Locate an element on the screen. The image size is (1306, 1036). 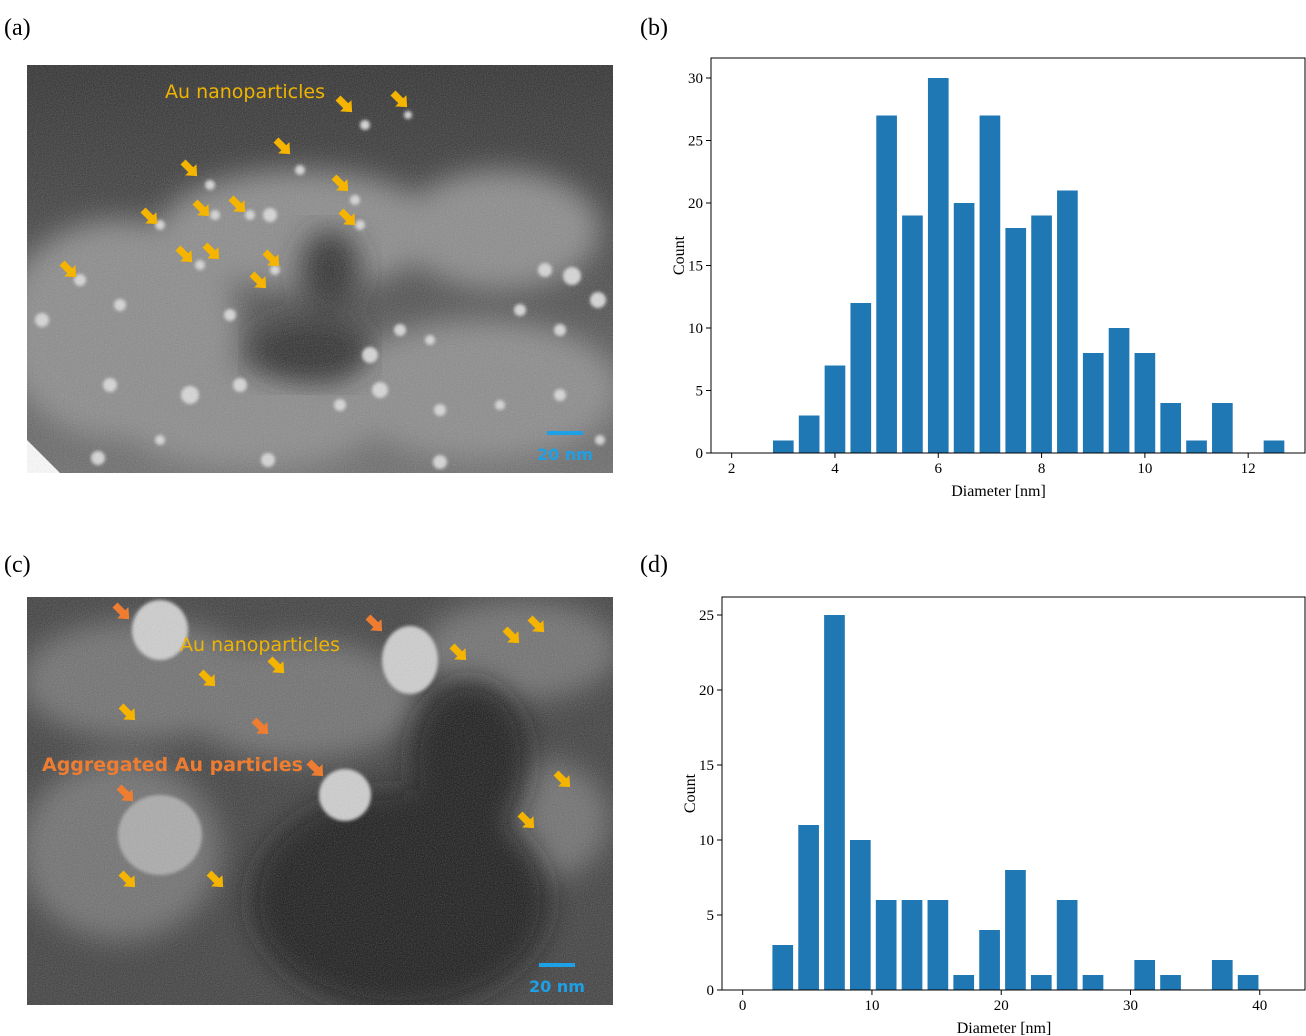
x-tick-label: 4 is located at coordinates (835, 469).